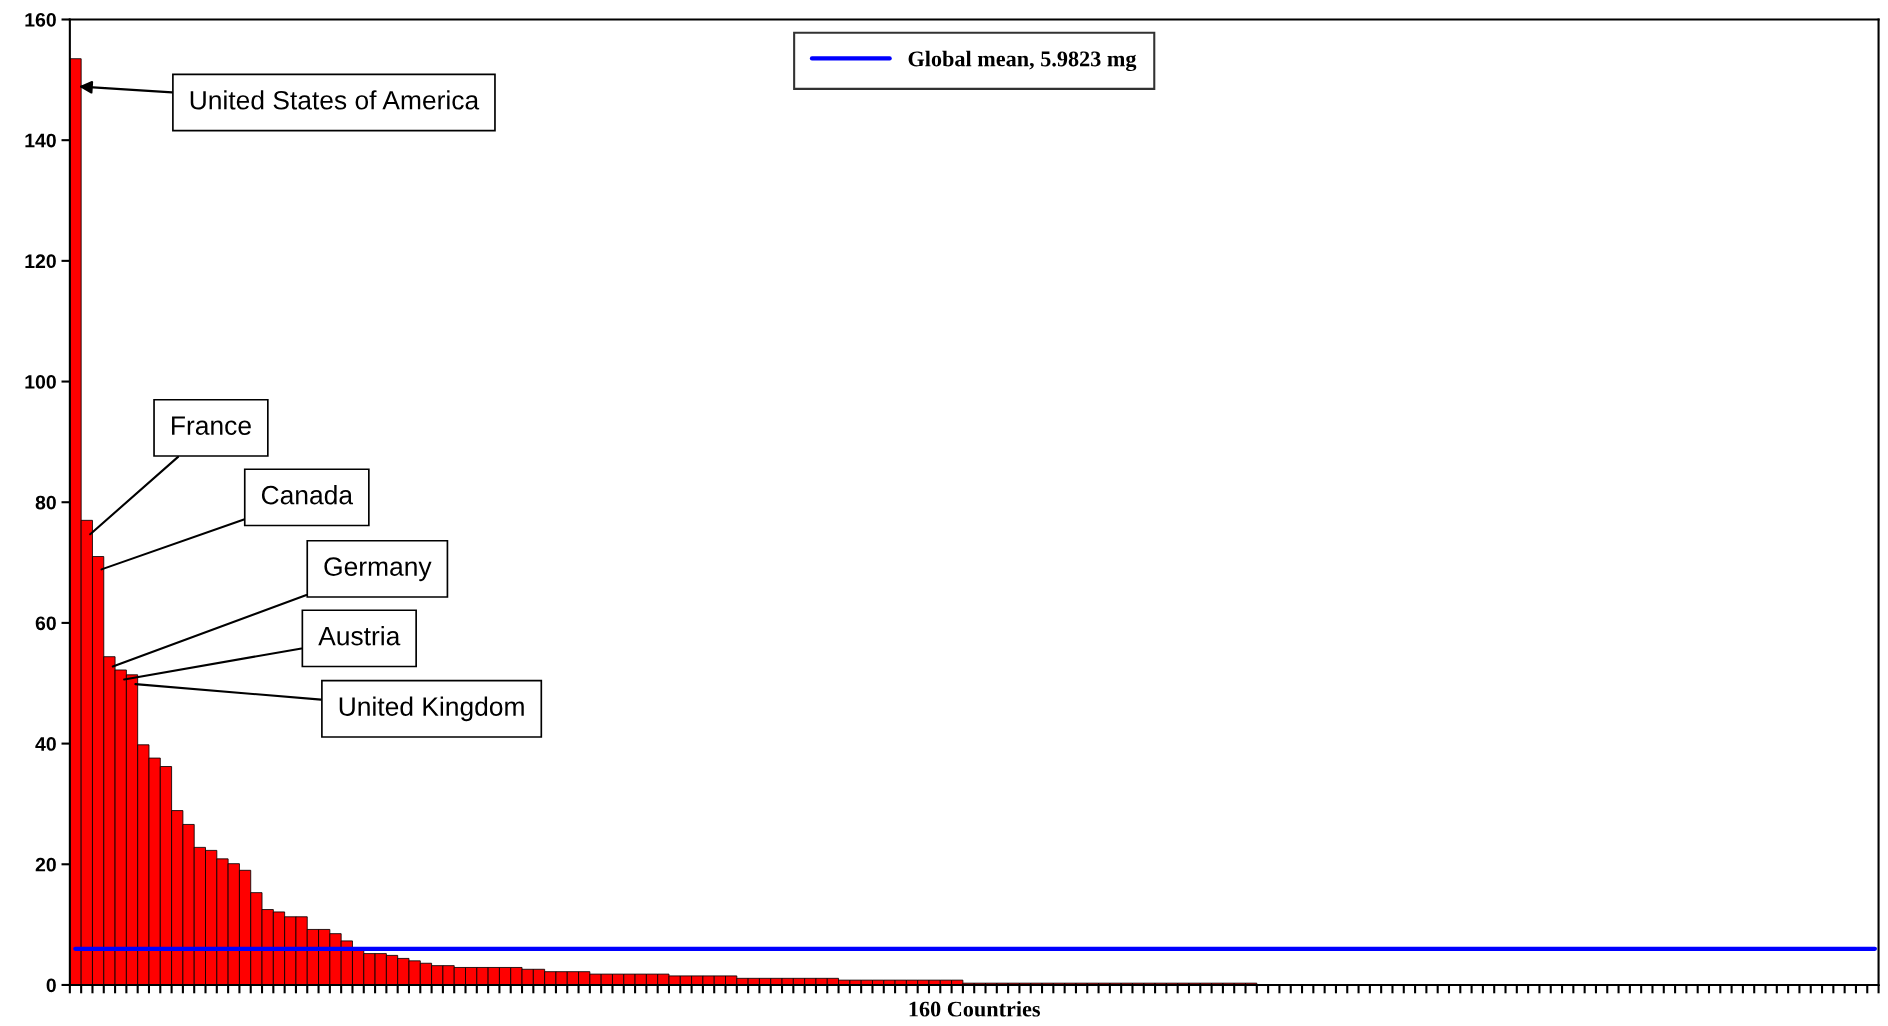 This screenshot has width=1888, height=1026. Describe the element at coordinates (335, 100) in the screenshot. I see `annotation: United States of America` at that location.